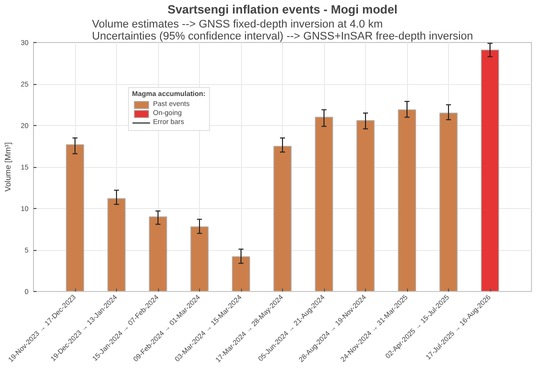  What do you see at coordinates (282, 30) in the screenshot?
I see `chart-subtitle: Volume estimates --> GNSS fixed-depth inversion at 4.0 km Uncertainties (95% confidence interval) --> GNSS+InSAR free-depth inversion` at bounding box center [282, 30].